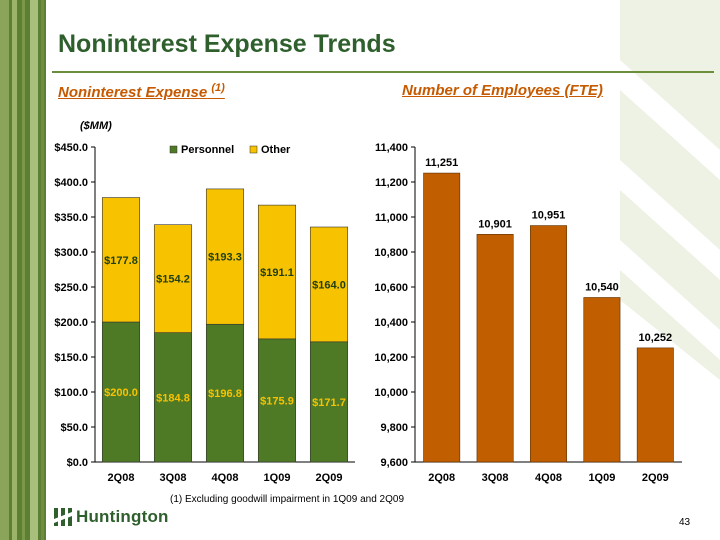 The image size is (720, 540). What do you see at coordinates (71, 218) in the screenshot?
I see `y-tick-label: $350.0` at bounding box center [71, 218].